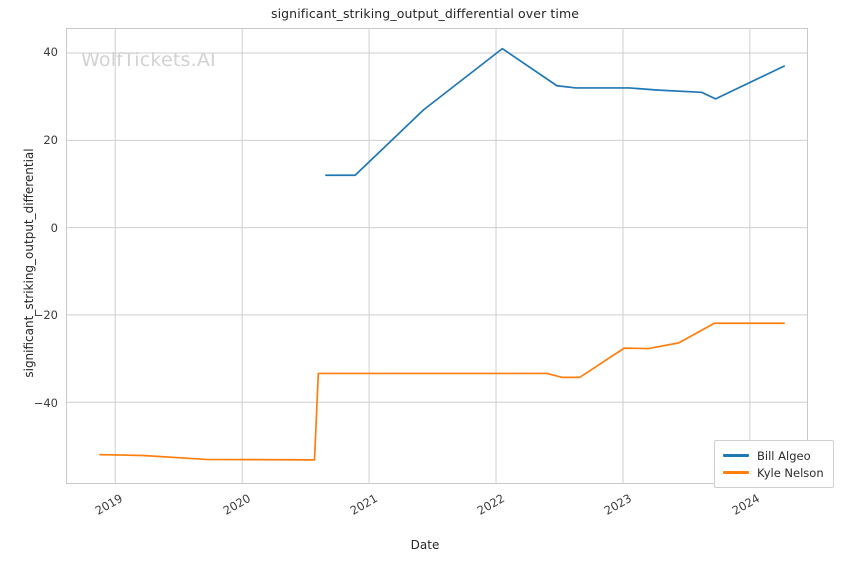 This screenshot has width=850, height=561. What do you see at coordinates (745, 504) in the screenshot?
I see `x-tick-label: 2024` at bounding box center [745, 504].